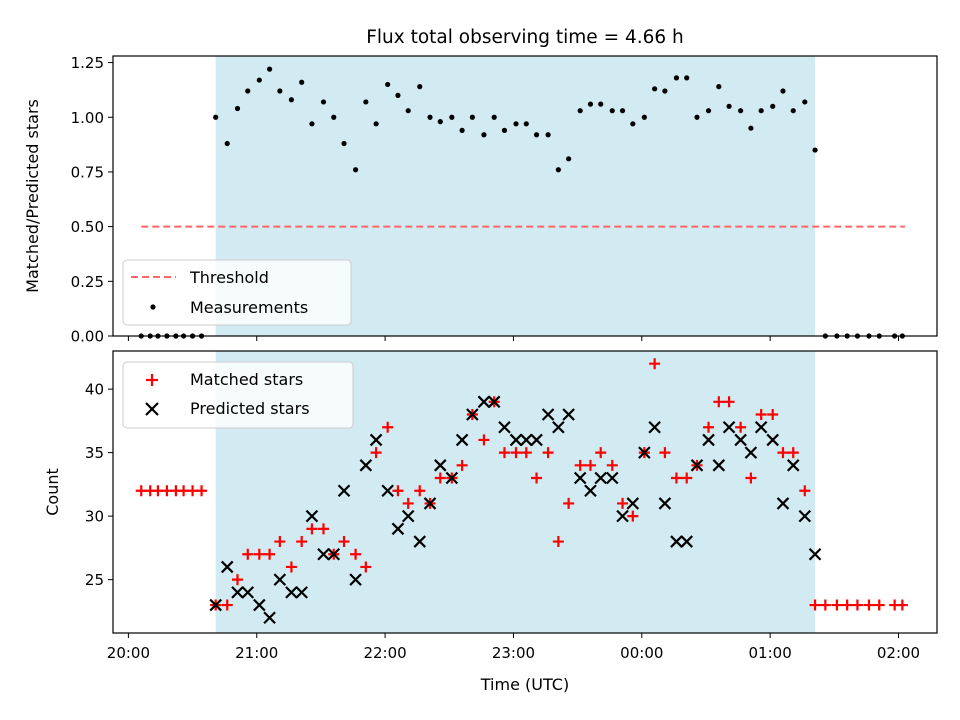 This screenshot has height=720, width=960. What do you see at coordinates (94, 453) in the screenshot?
I see `bottom-y-tick-label: 35` at bounding box center [94, 453].